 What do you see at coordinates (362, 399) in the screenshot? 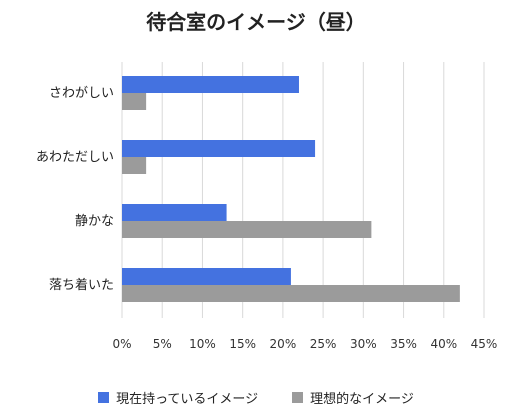
I see `legend-label-ideal: 理想的なイメージ` at bounding box center [362, 399].